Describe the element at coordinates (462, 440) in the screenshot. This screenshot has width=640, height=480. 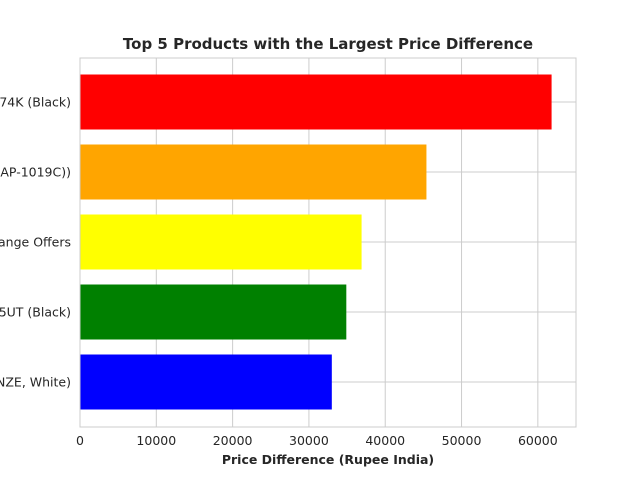
I see `x-tick-label: 50000` at that location.